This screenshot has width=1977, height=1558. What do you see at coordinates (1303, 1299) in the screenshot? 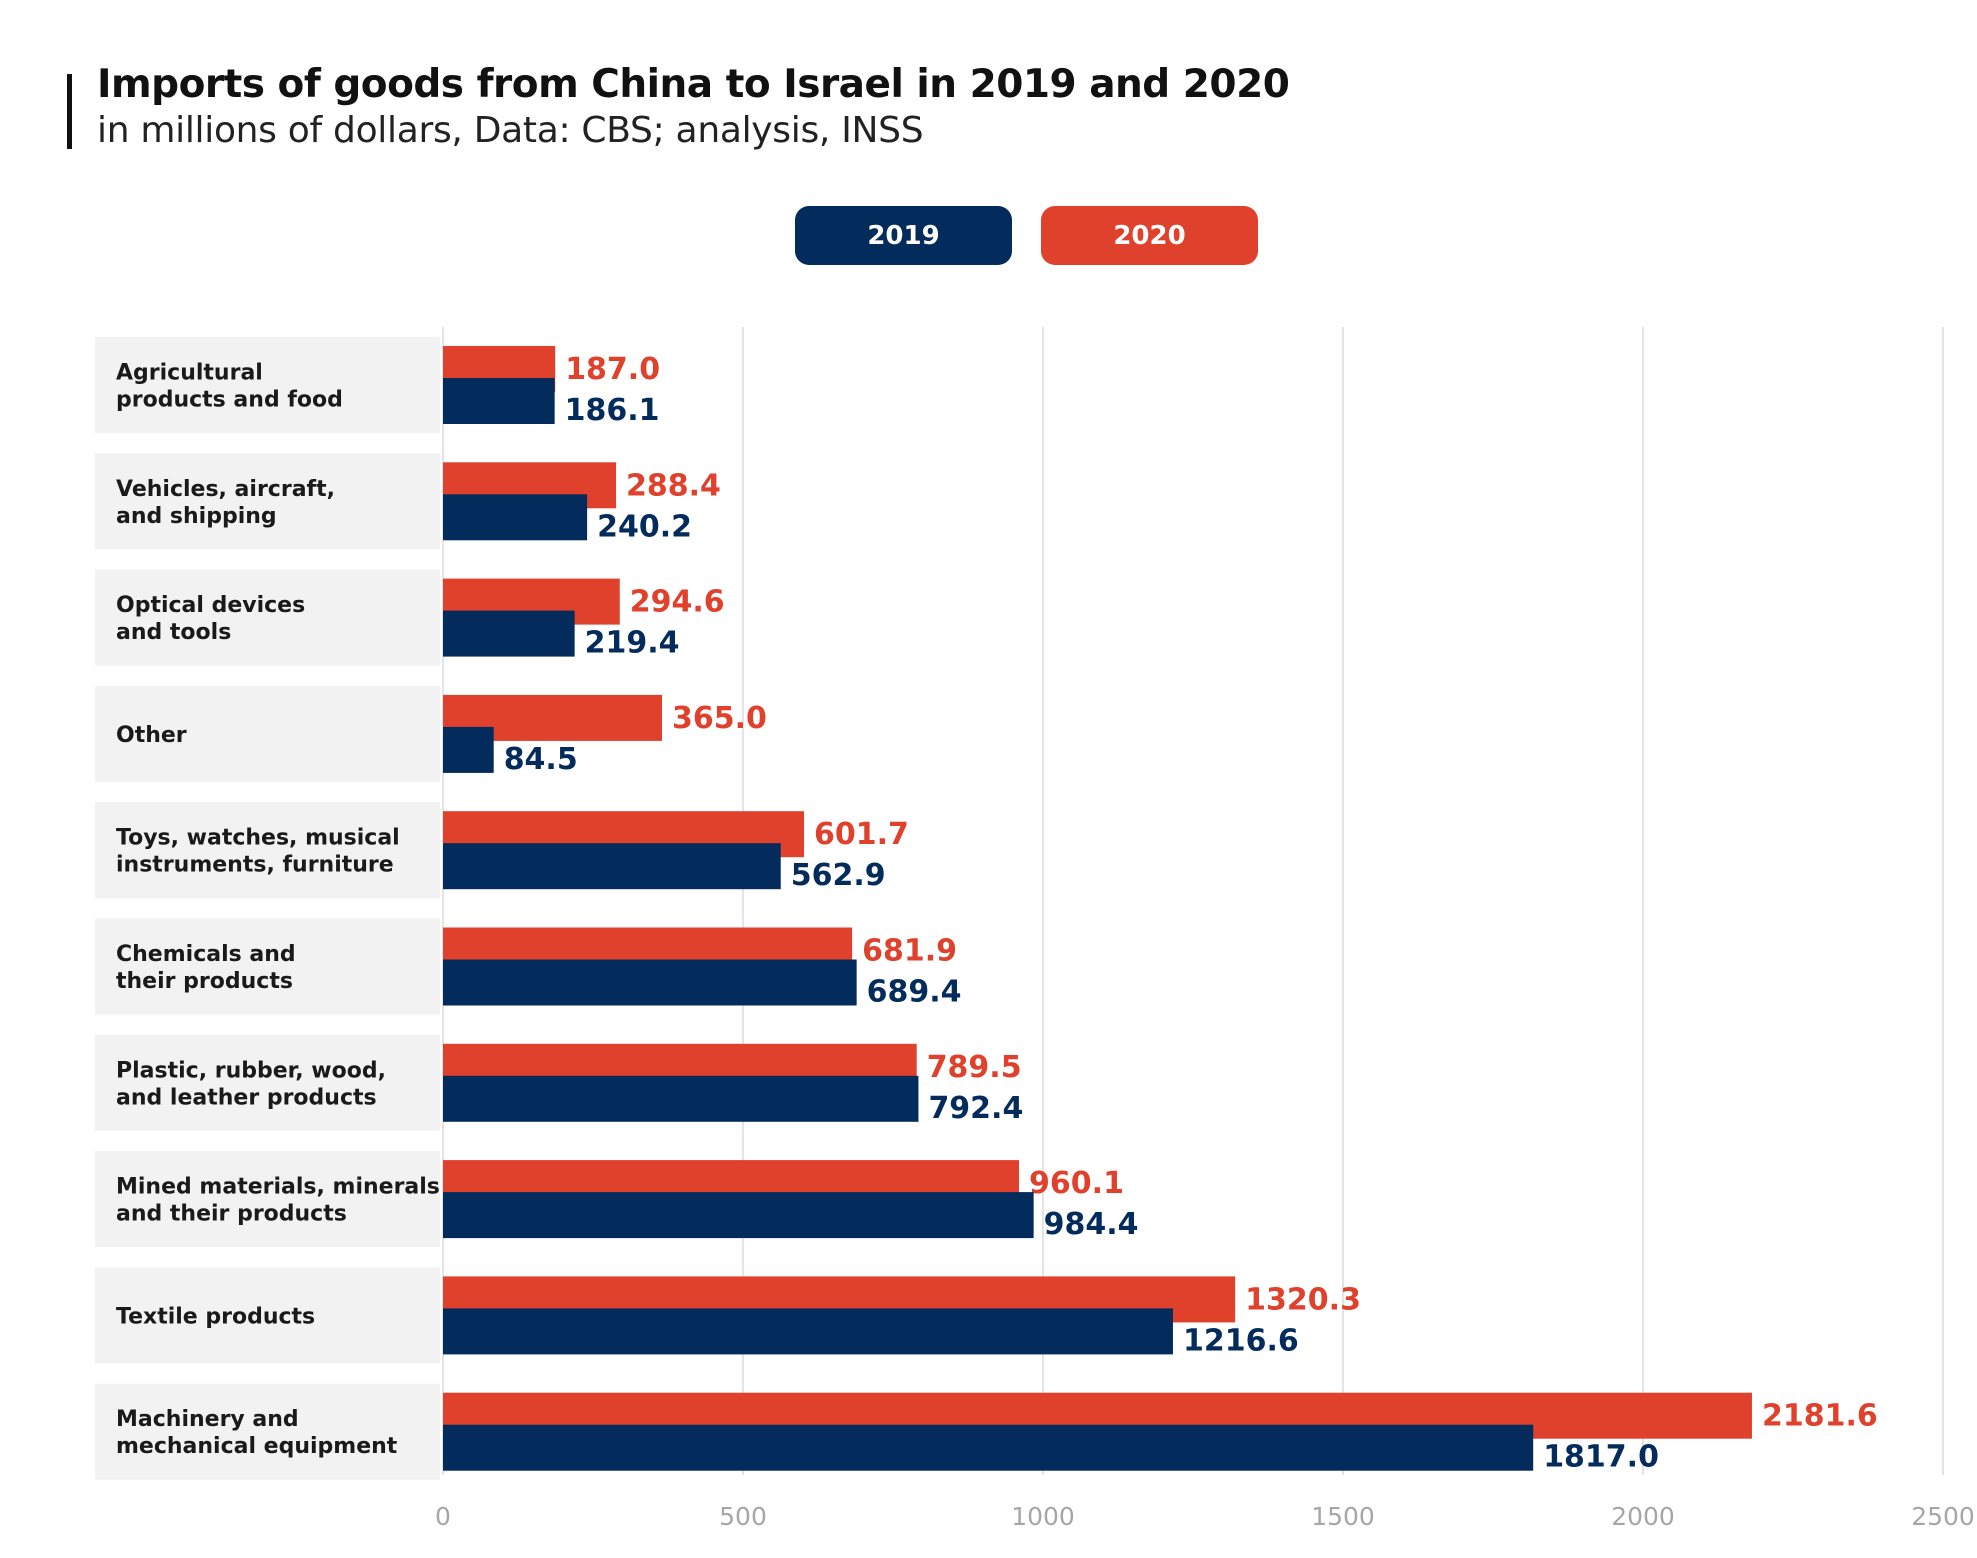
I see `data-label-2020: 1320.3` at bounding box center [1303, 1299].